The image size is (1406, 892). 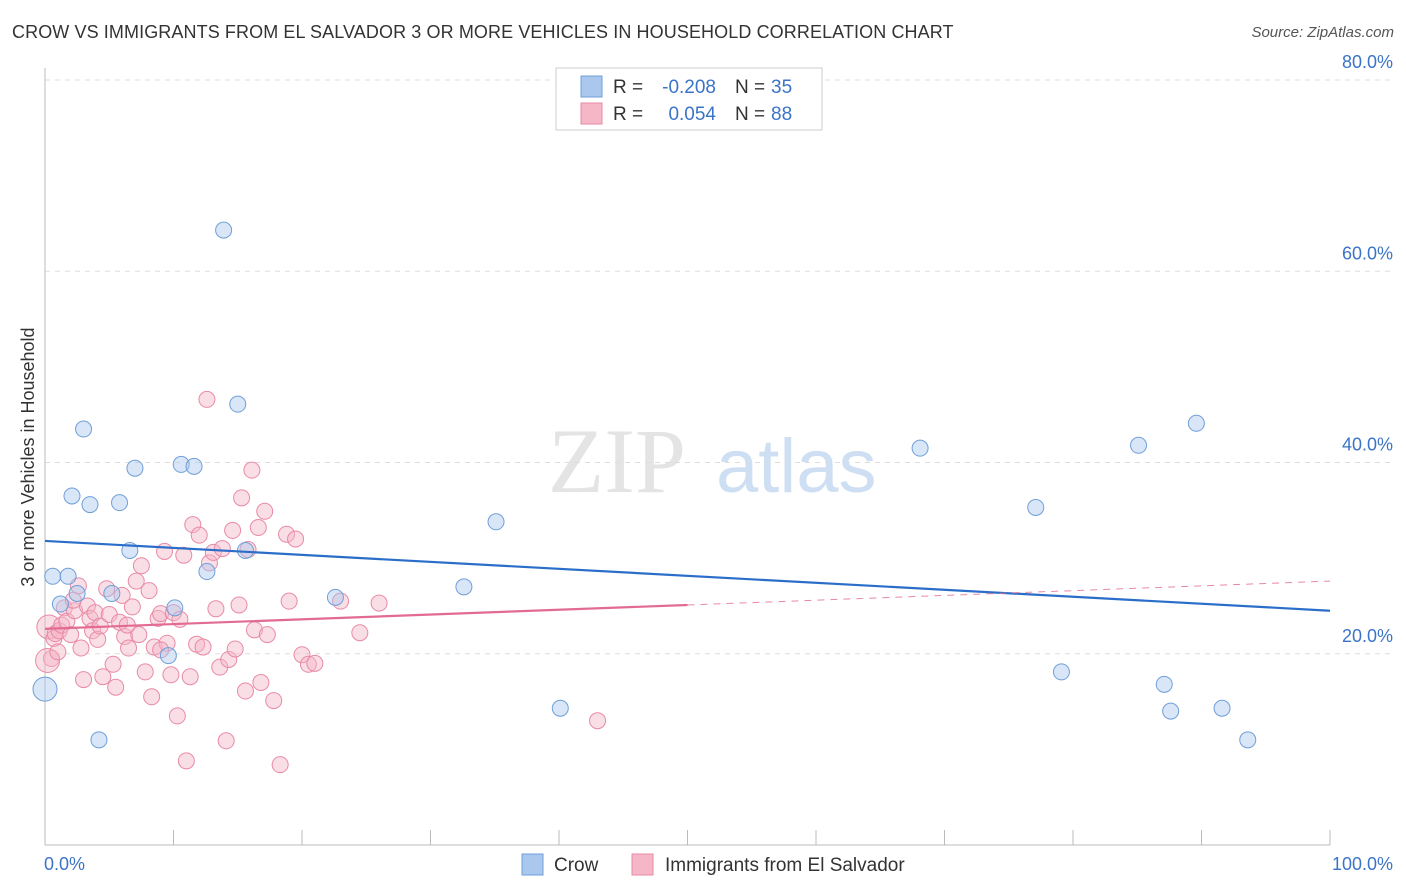 What do you see at coordinates (1367, 636) in the screenshot?
I see `y-tick-label-20: 20.0%` at bounding box center [1367, 636].